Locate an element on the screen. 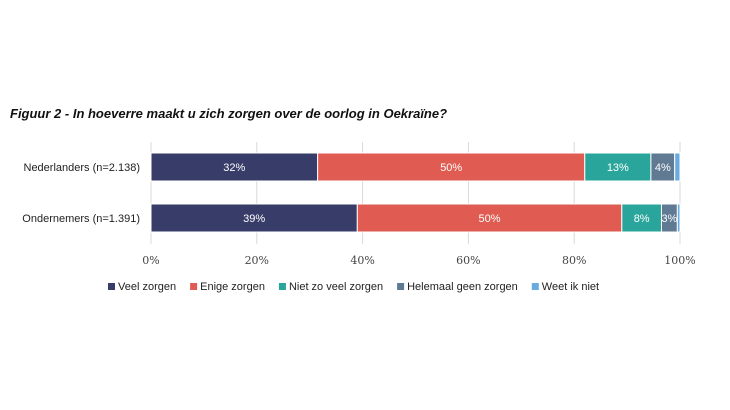 Image resolution: width=730 pixels, height=410 pixels. x-tick-label: 0% is located at coordinates (150, 260).